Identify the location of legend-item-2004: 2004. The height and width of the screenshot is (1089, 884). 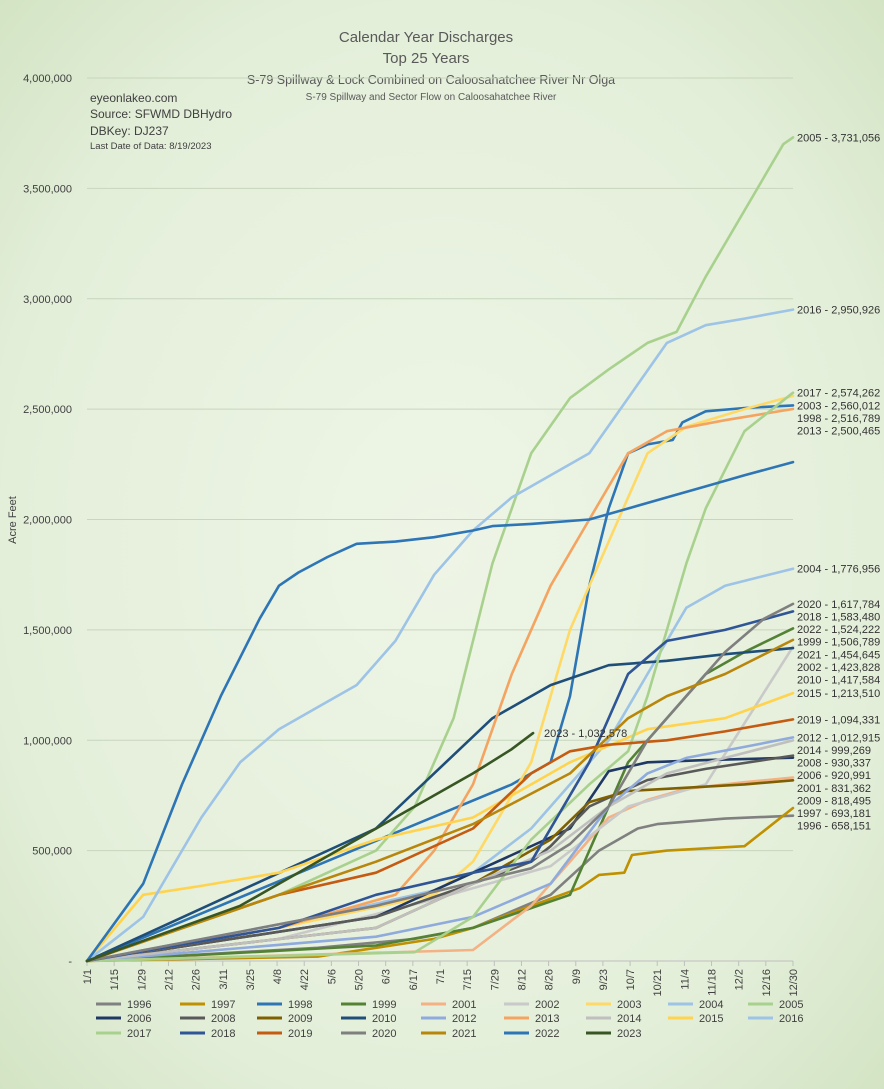
(695, 1005).